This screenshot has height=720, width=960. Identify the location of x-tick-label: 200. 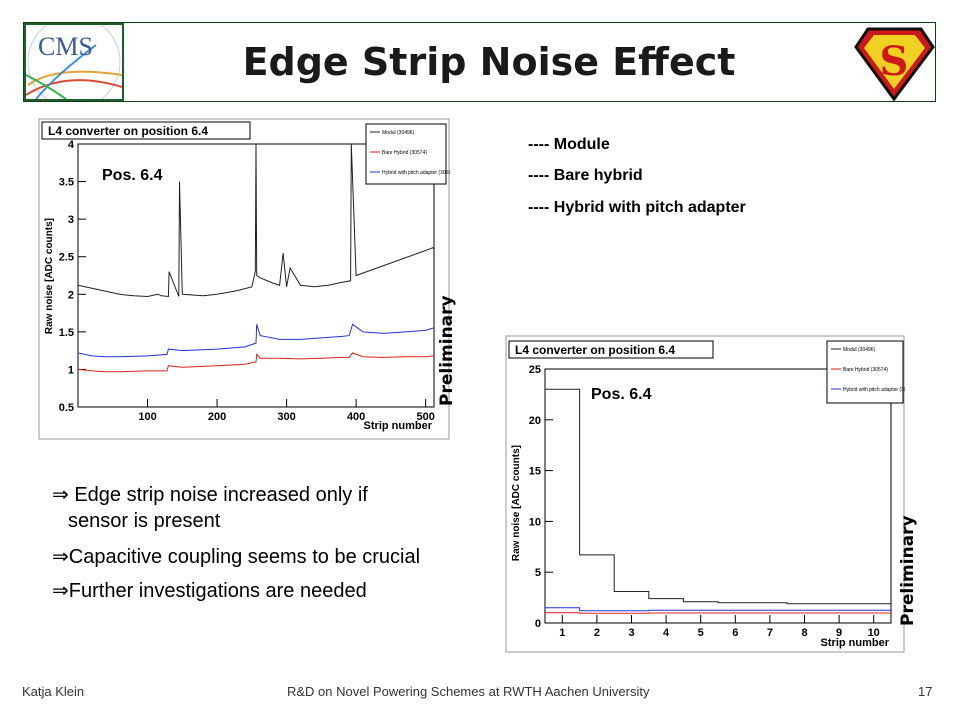
(217, 417).